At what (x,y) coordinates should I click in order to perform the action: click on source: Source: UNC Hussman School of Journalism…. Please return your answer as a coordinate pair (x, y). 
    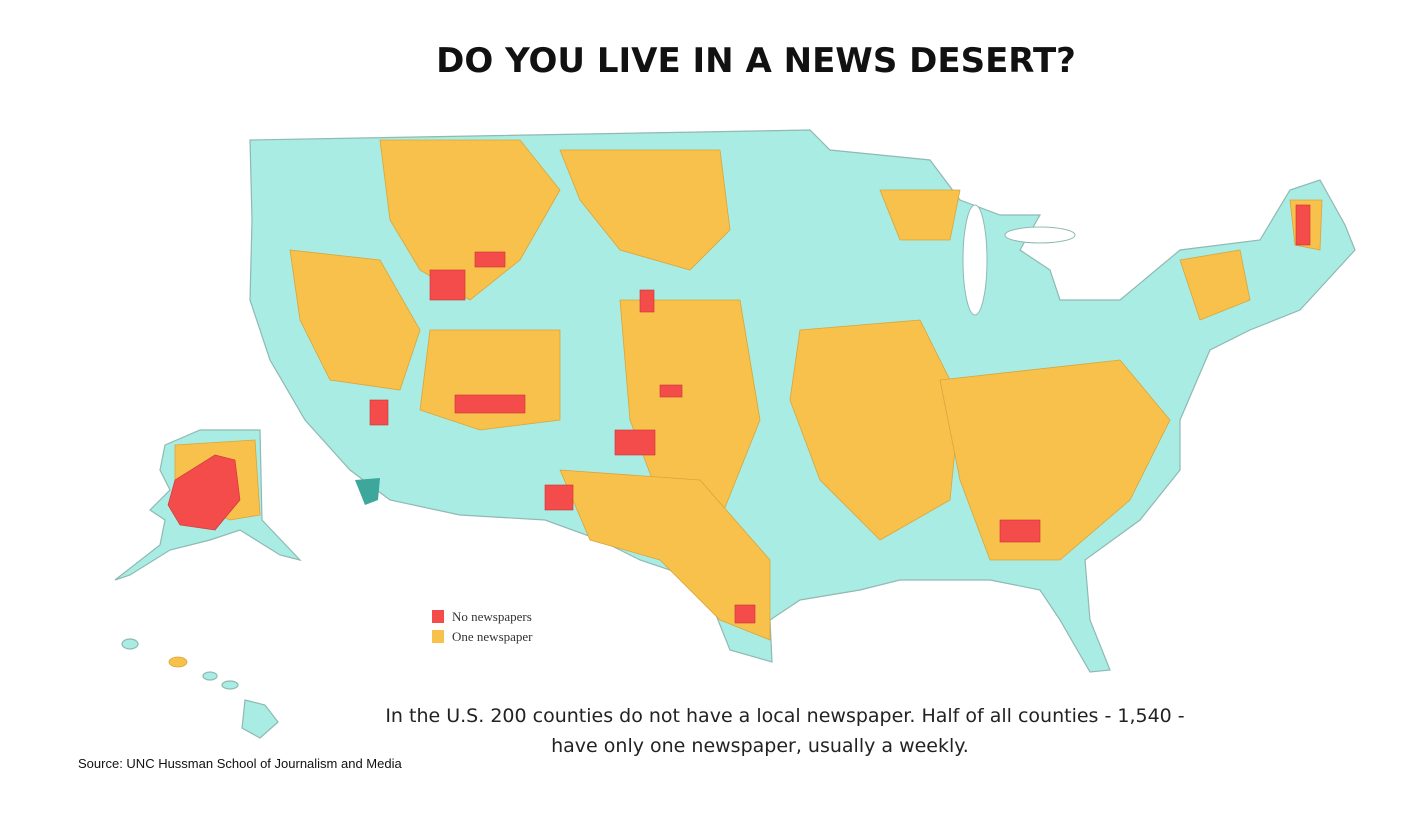
    Looking at the image, I should click on (240, 763).